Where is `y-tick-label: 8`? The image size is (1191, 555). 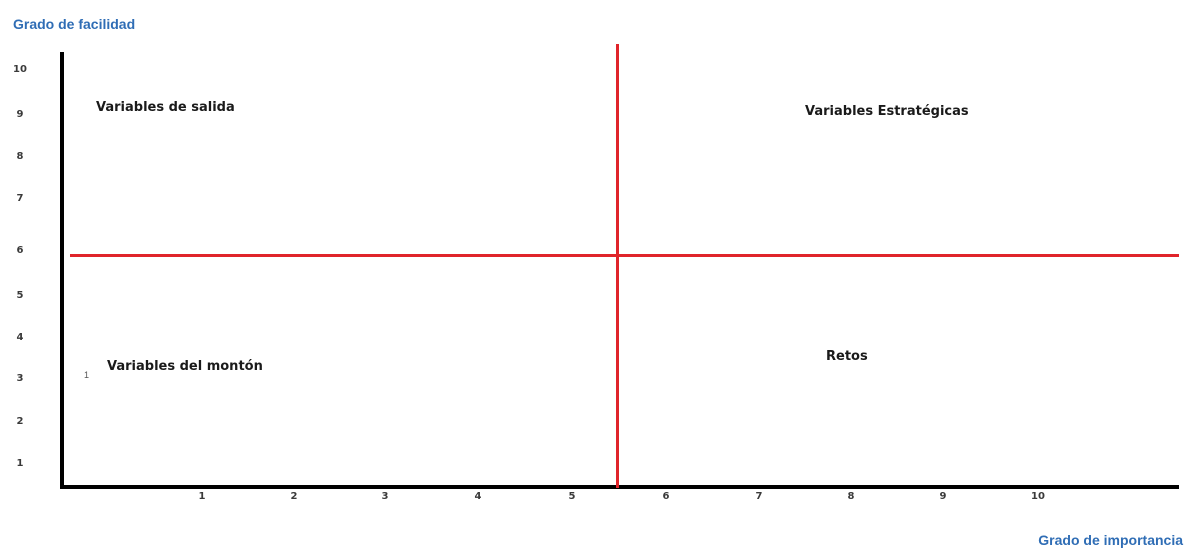
y-tick-label: 8 is located at coordinates (20, 156).